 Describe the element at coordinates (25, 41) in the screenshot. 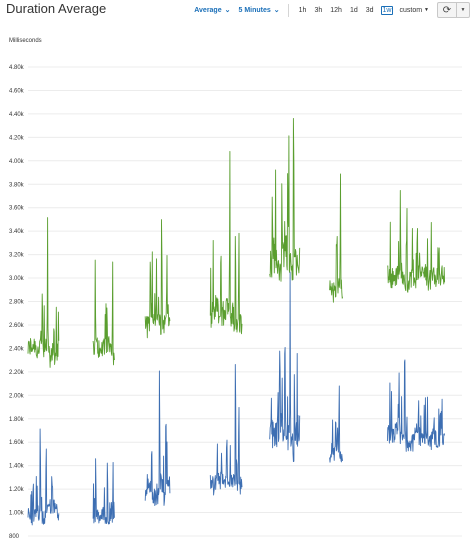

I see `y-axis-label: Milliseconds` at that location.